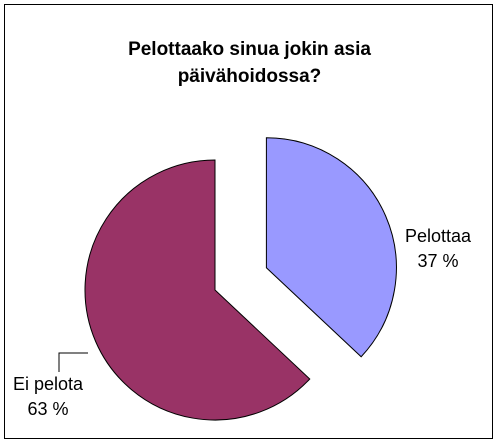  I want to click on chart-title-line-2: päivähoidossa?, so click(249, 76).